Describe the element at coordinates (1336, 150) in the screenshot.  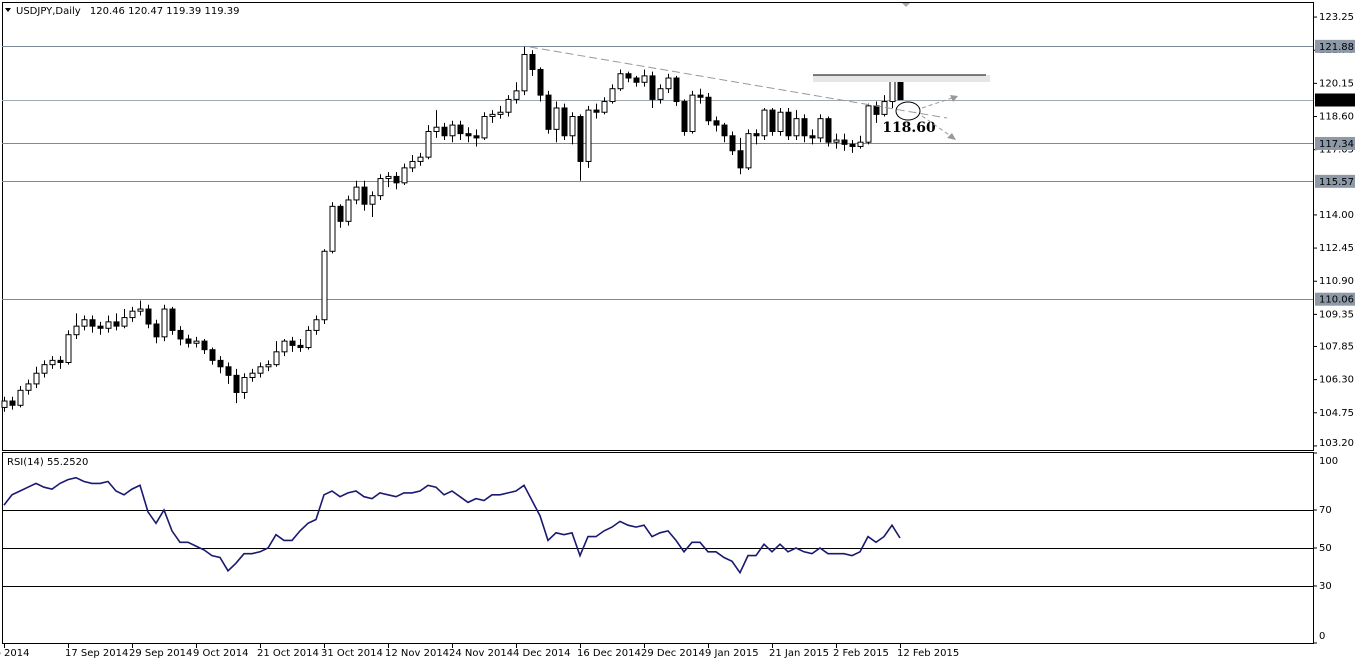
I see `y-tick-label: 117.05` at that location.